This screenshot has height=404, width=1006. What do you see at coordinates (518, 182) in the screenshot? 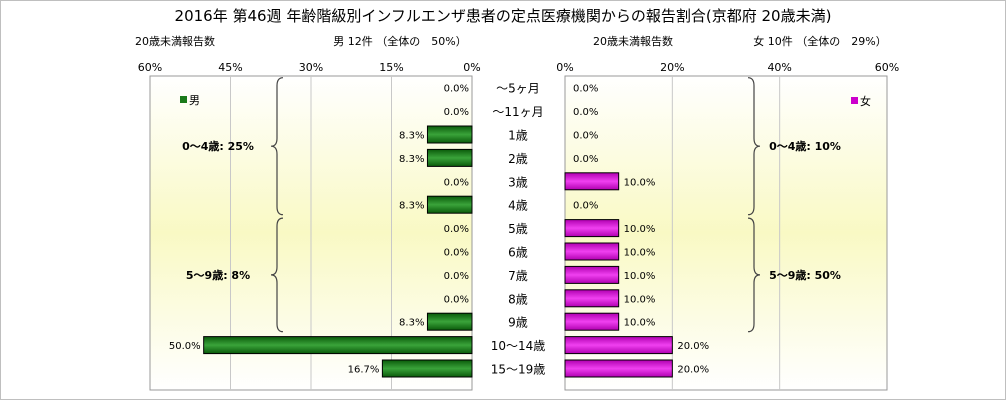
I see `category-label: 3歳` at bounding box center [518, 182].